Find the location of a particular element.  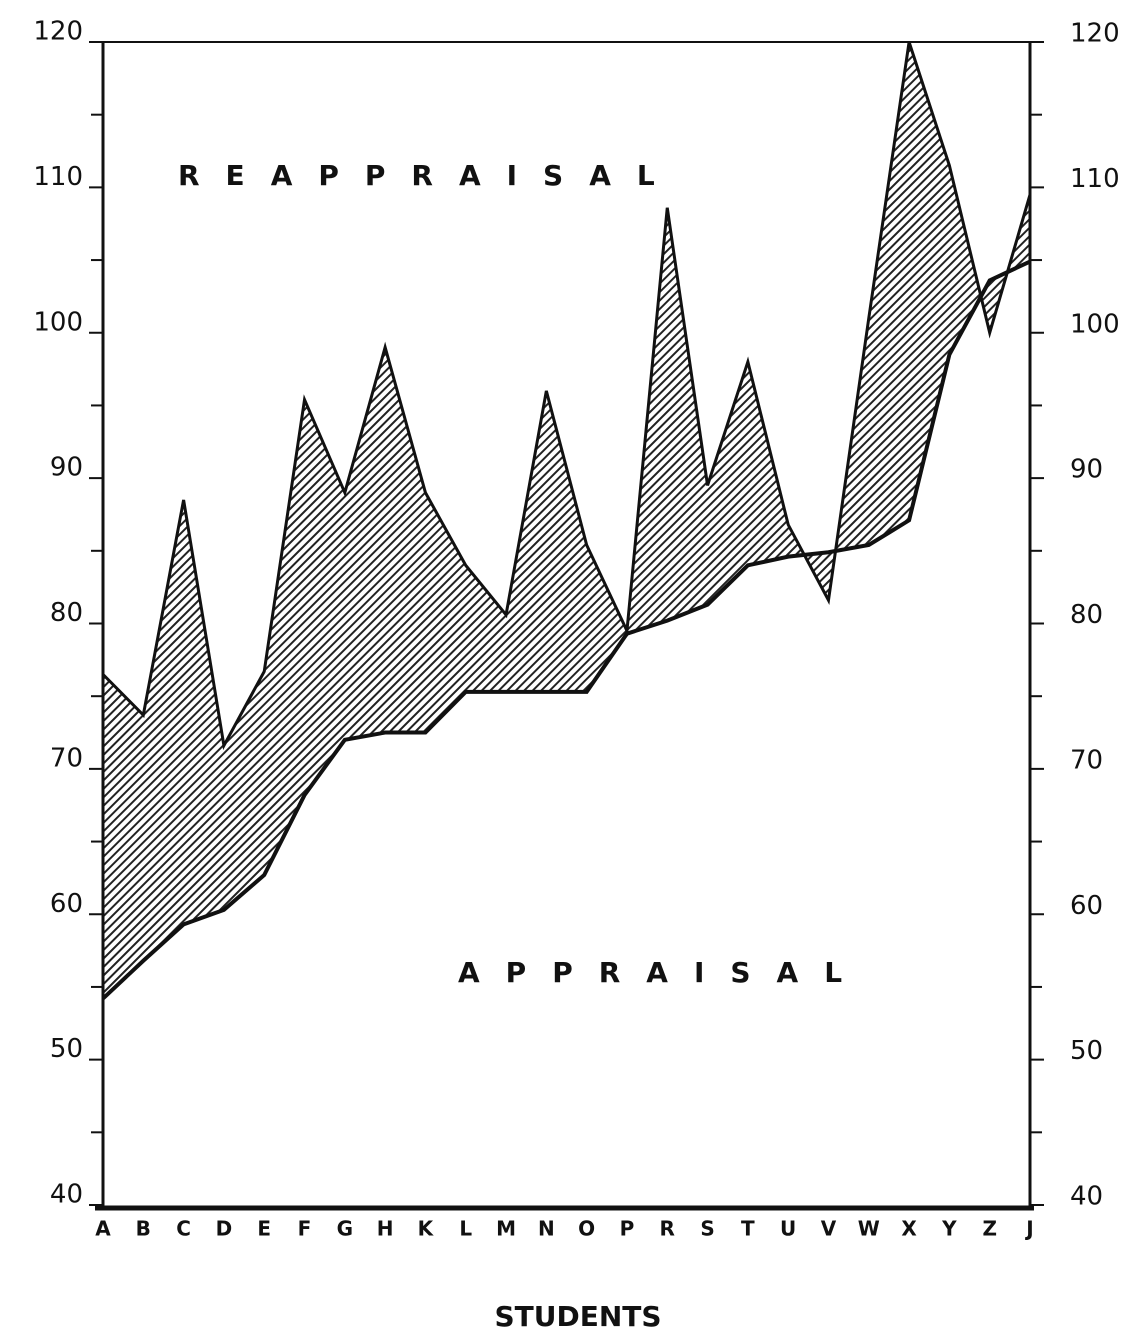

y-tick-label: 80 is located at coordinates (66, 613).